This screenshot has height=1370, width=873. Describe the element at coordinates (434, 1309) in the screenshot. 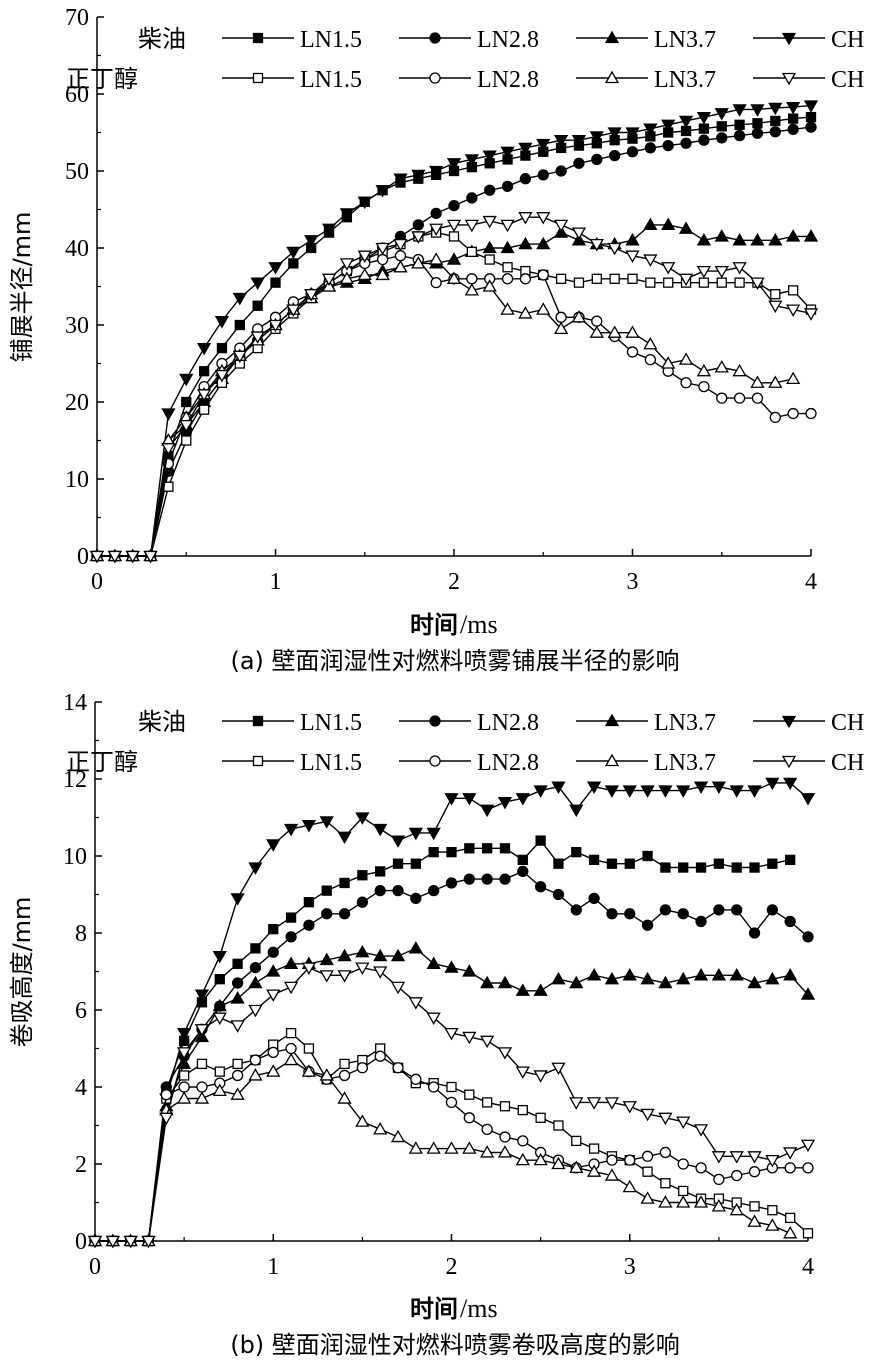

I see `chart-b-x-axis-label: 时间` at that location.